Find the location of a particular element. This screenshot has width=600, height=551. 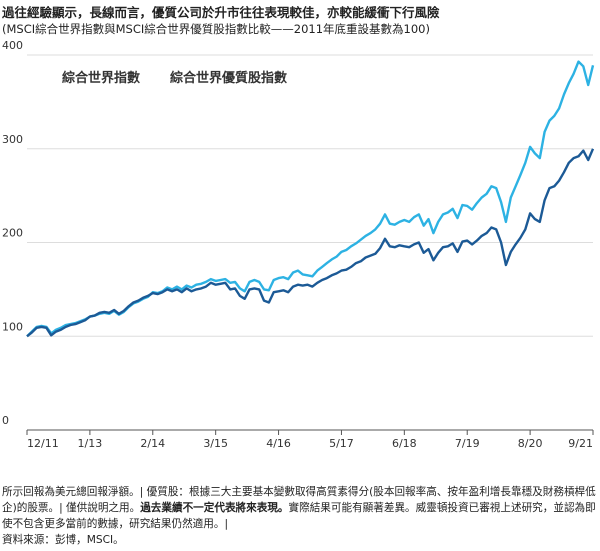

x-tick-label: 5/17 is located at coordinates (341, 443).